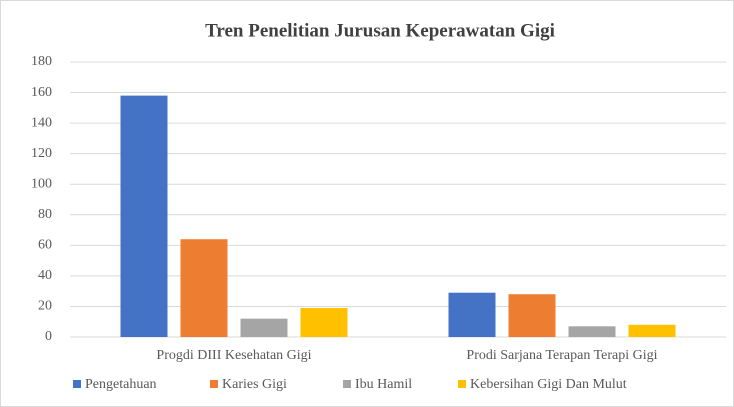  What do you see at coordinates (121, 384) in the screenshot?
I see `legend-label: Pengetahuan` at bounding box center [121, 384].